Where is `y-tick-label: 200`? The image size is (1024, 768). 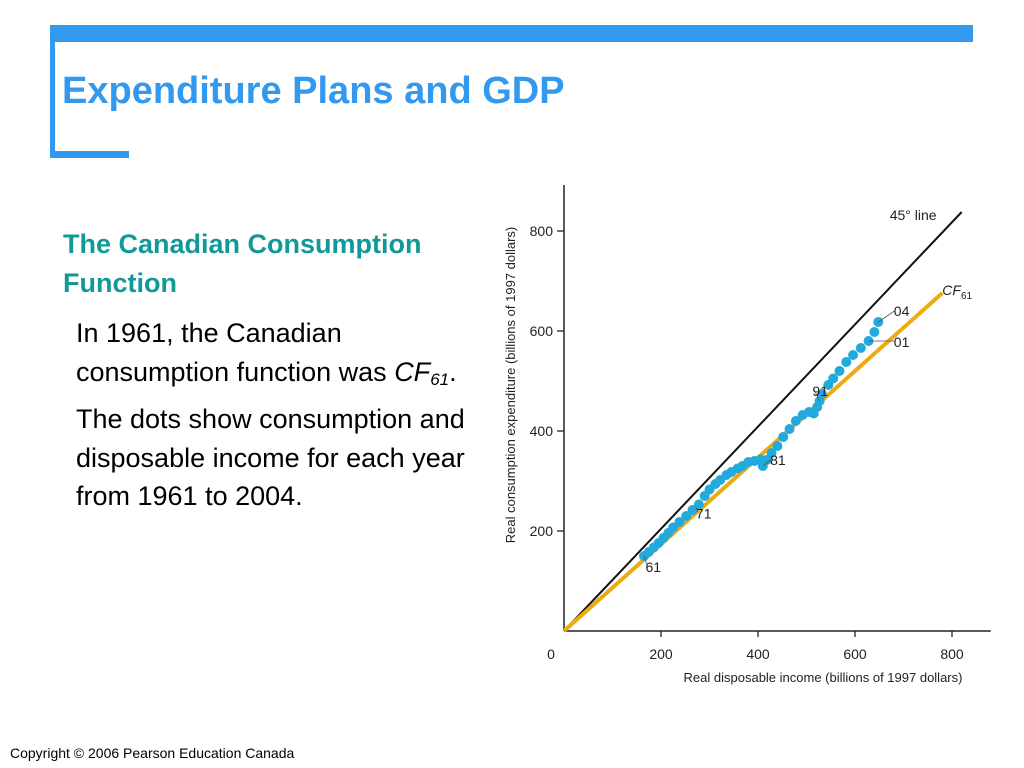
y-tick-label: 200 is located at coordinates (542, 531).